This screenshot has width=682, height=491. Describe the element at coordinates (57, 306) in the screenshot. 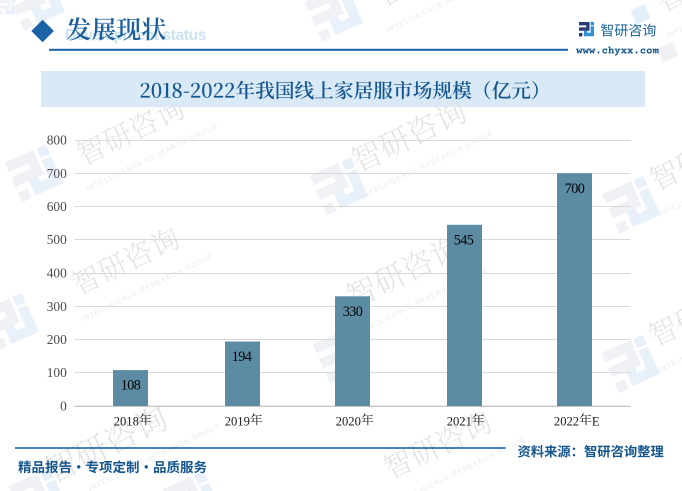

I see `svg-text: 300` at that location.